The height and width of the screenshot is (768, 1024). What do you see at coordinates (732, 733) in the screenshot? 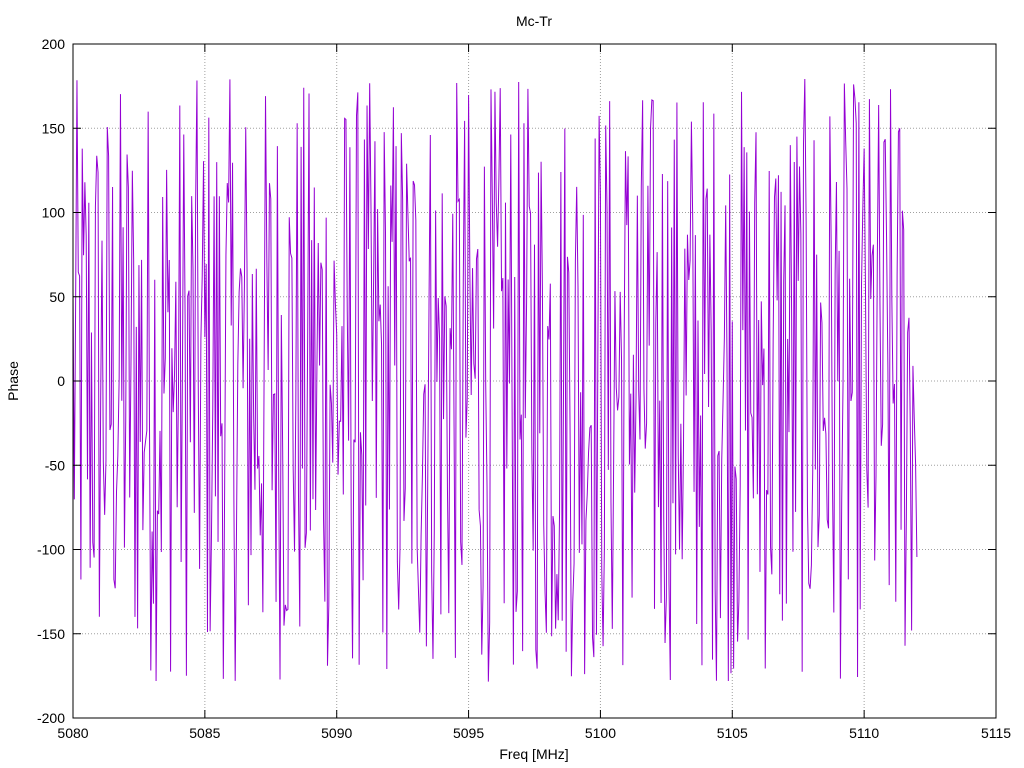
I see `x-tick-label: 5105` at bounding box center [732, 733].